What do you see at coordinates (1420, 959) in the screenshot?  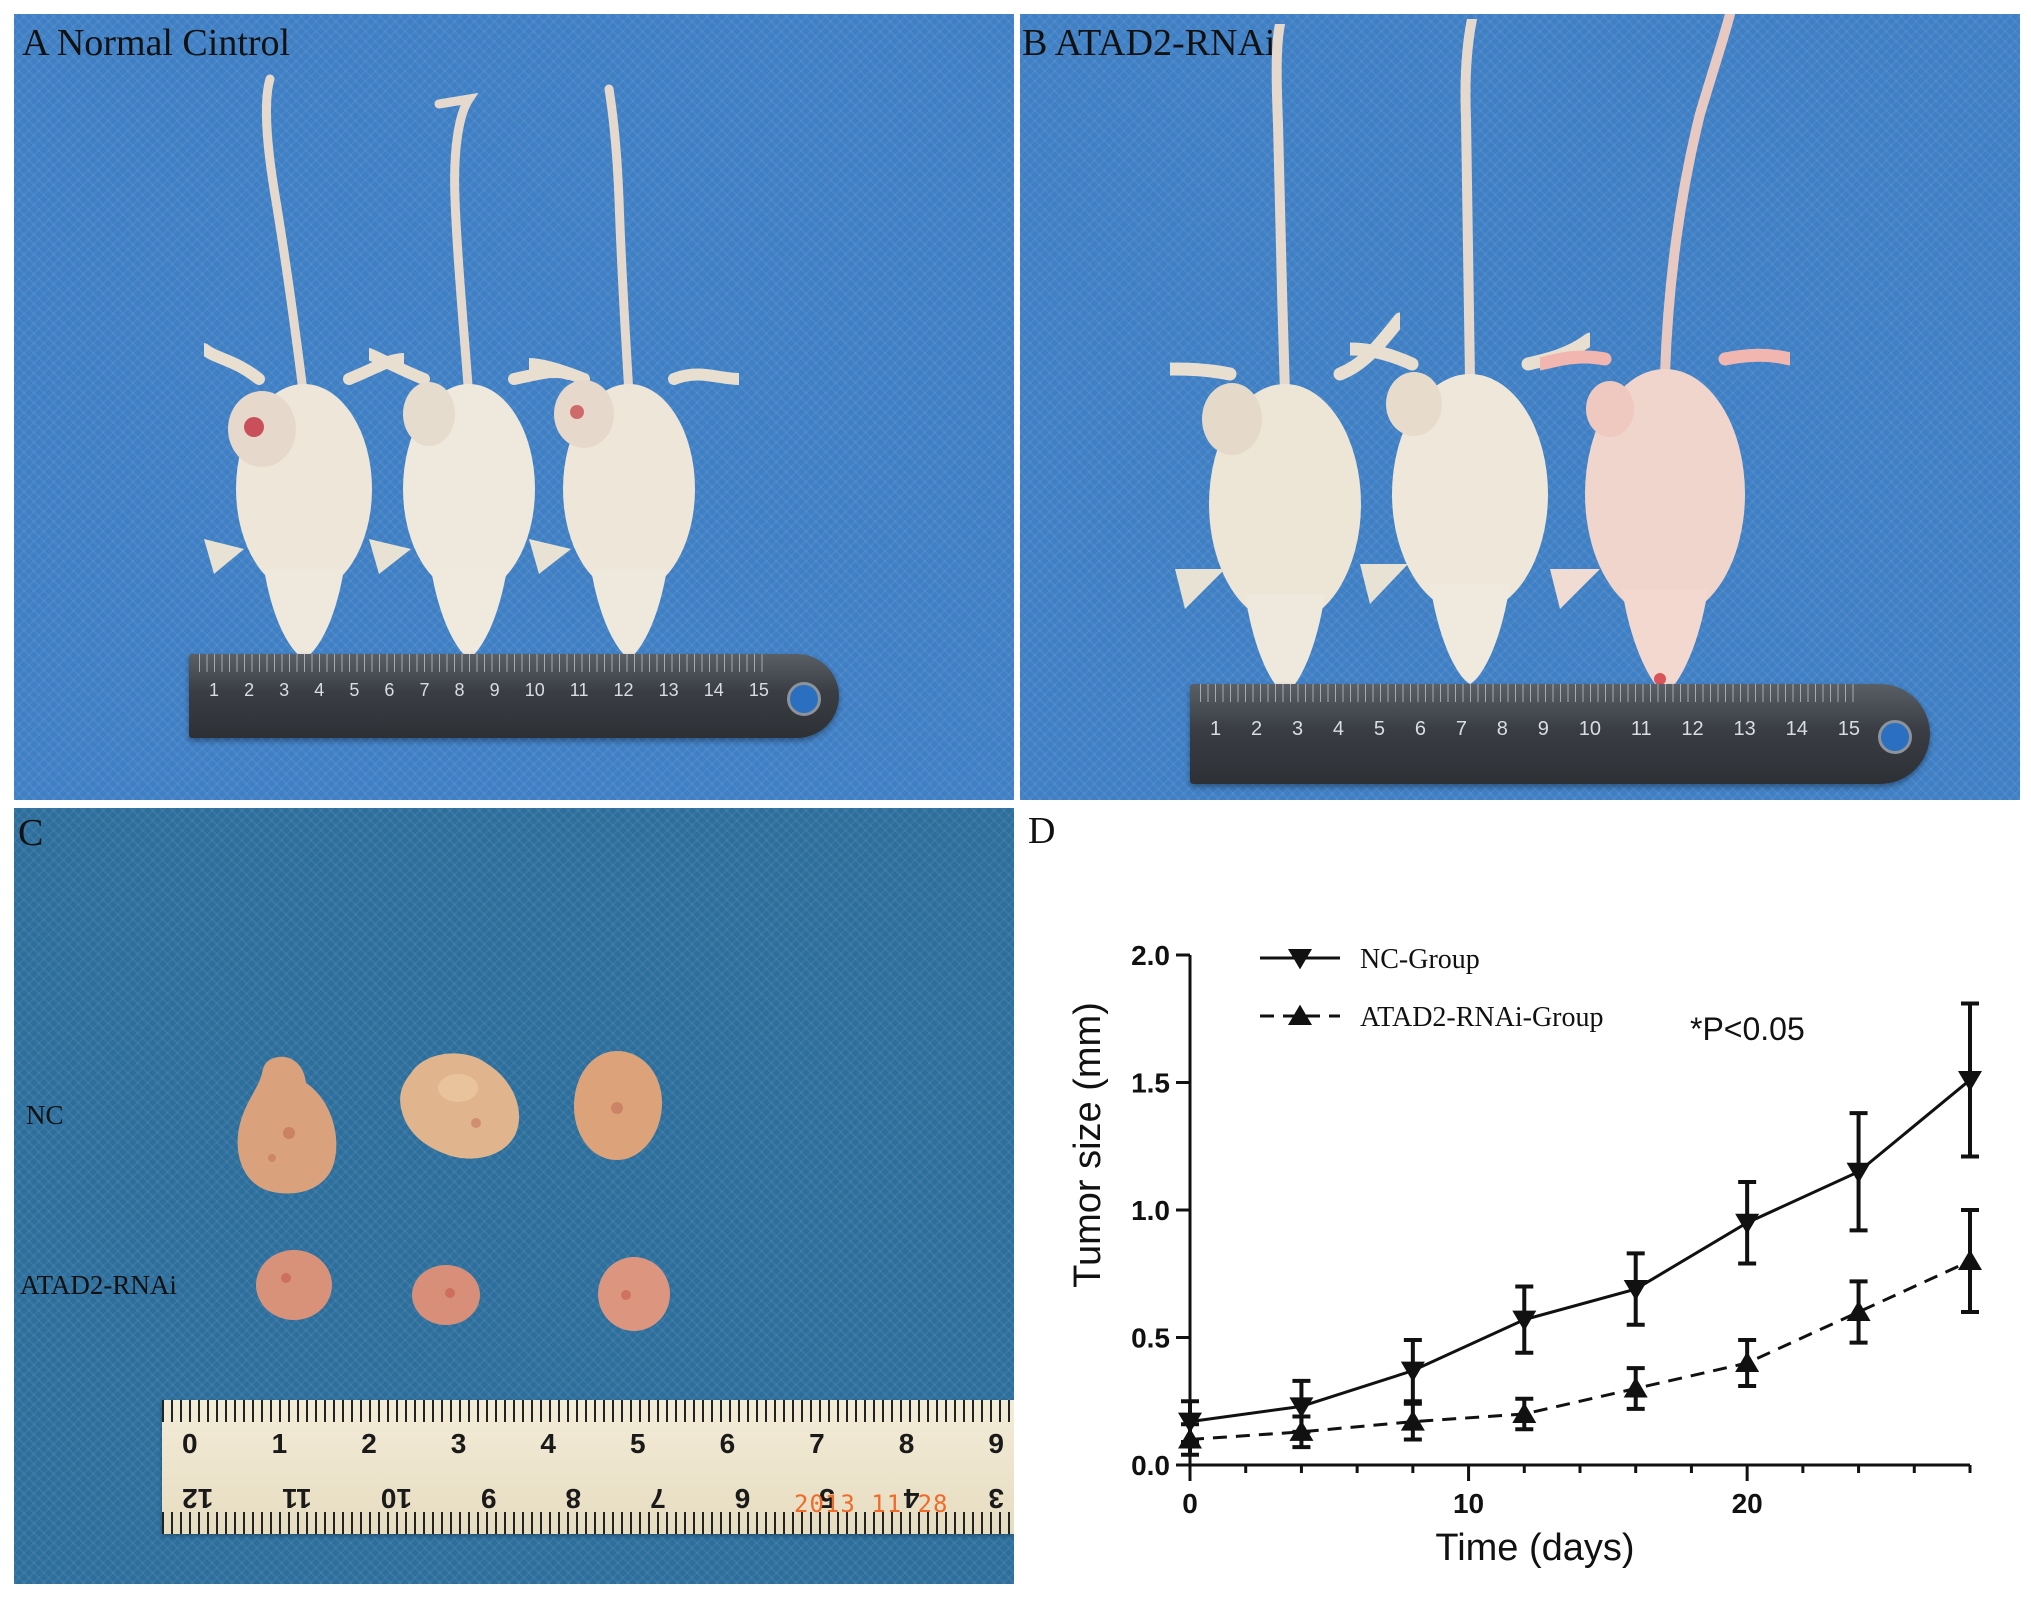 I see `legend-label-nc: NC-Group` at bounding box center [1420, 959].